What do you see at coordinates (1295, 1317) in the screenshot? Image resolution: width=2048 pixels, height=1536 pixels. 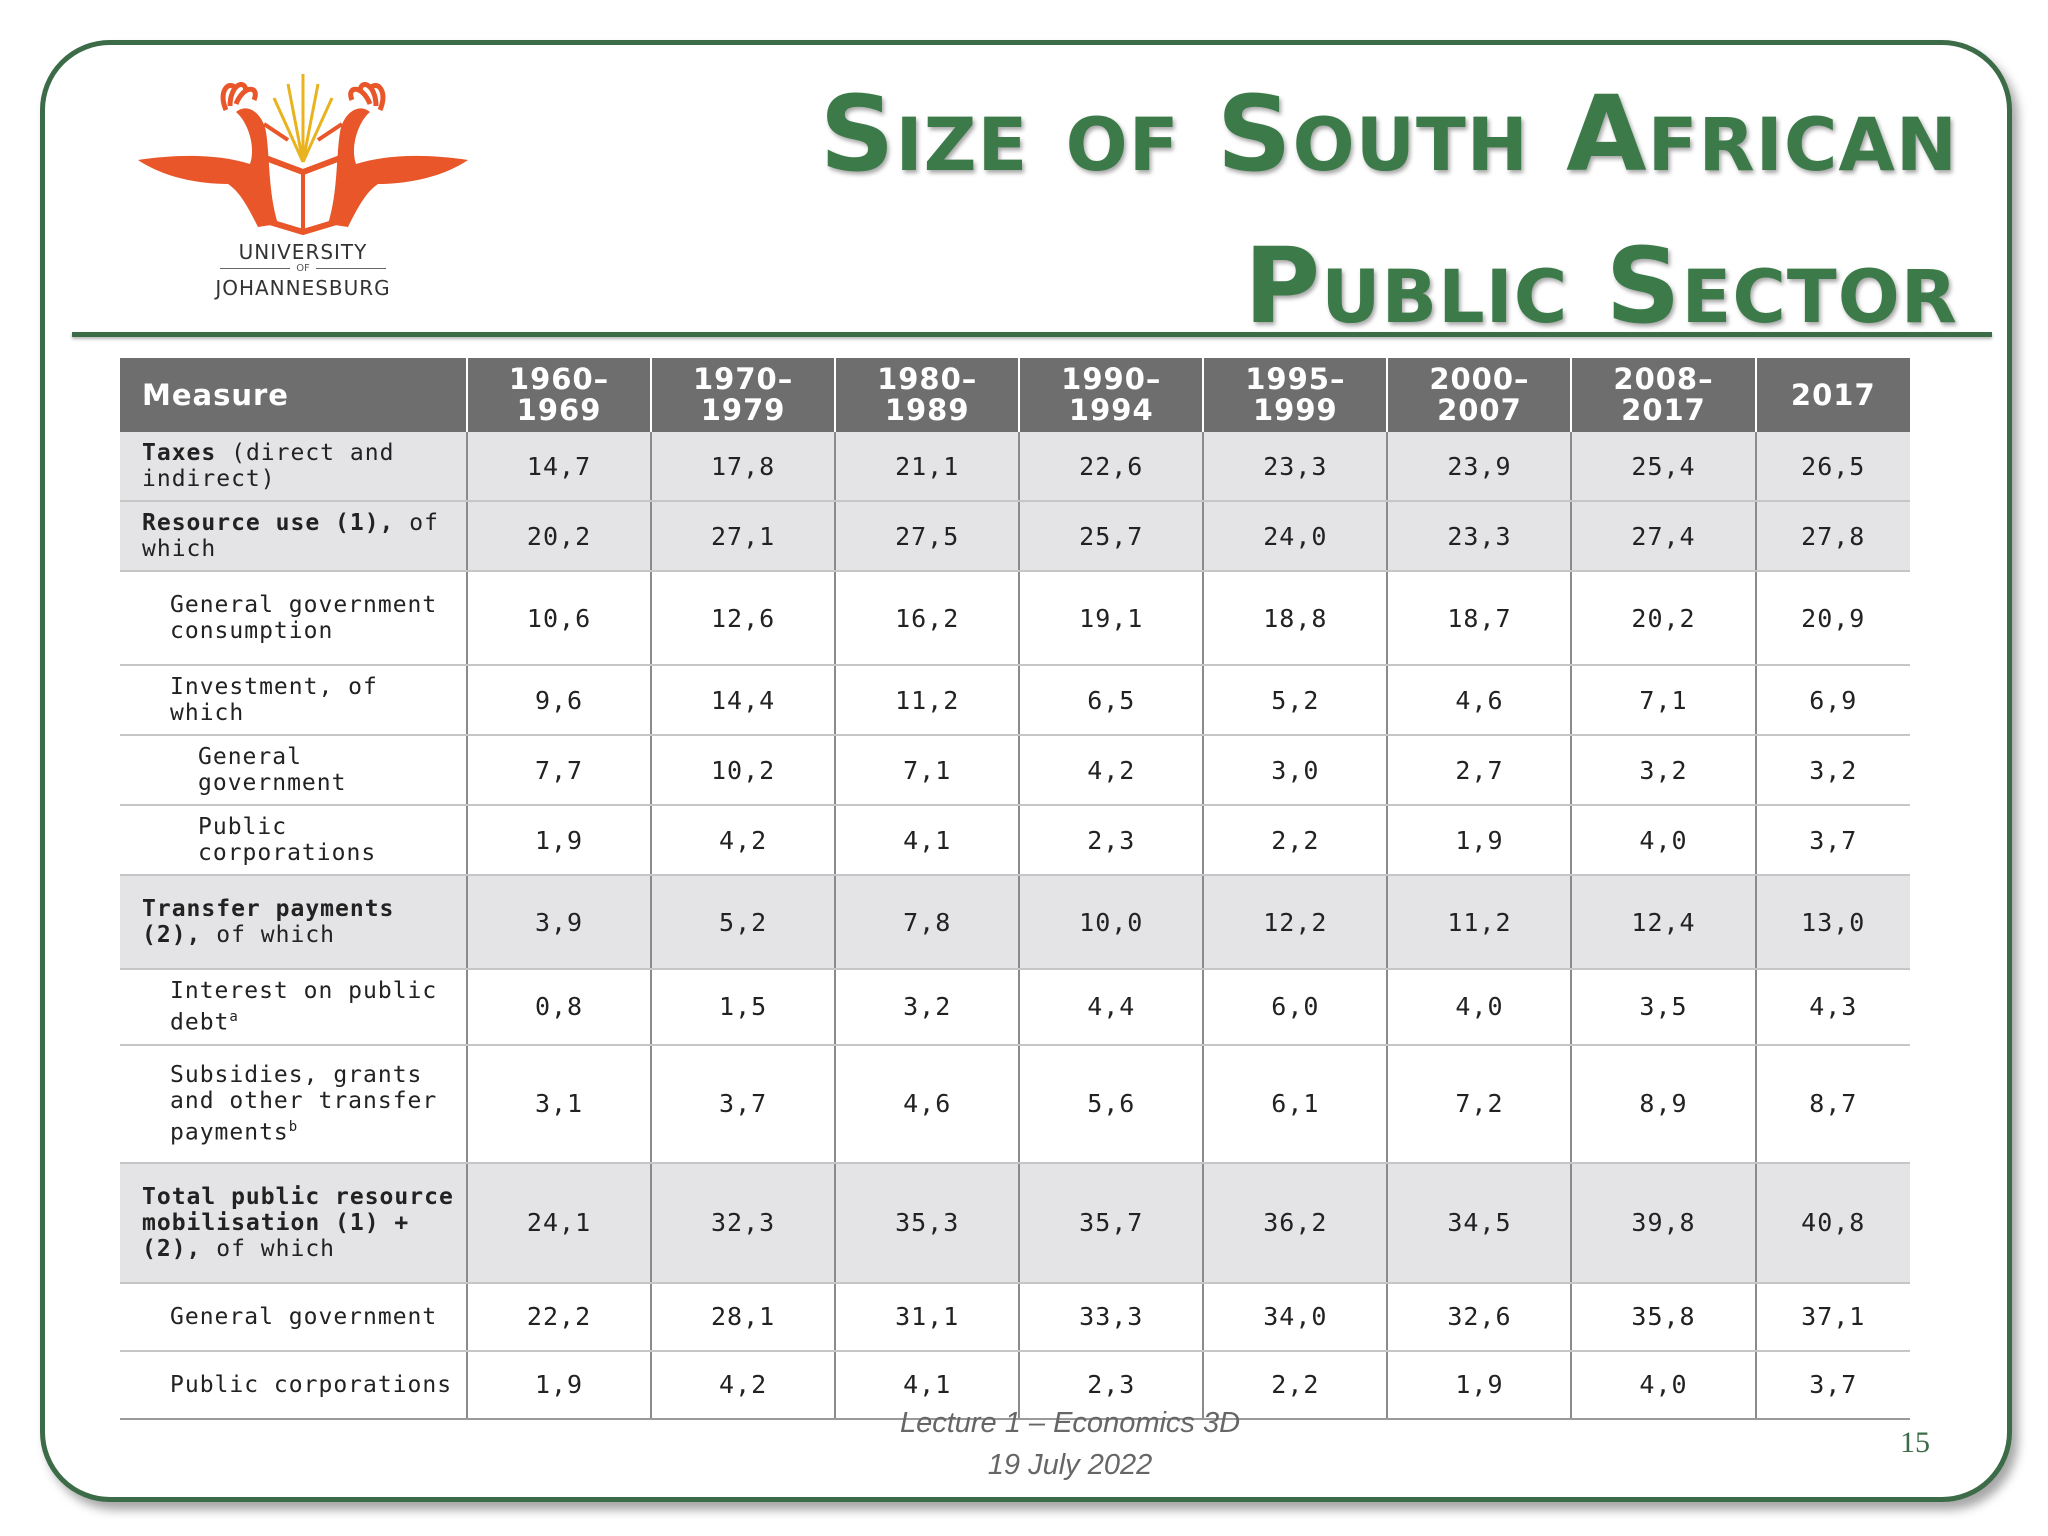 I see `table-cell-value: 34,0` at bounding box center [1295, 1317].